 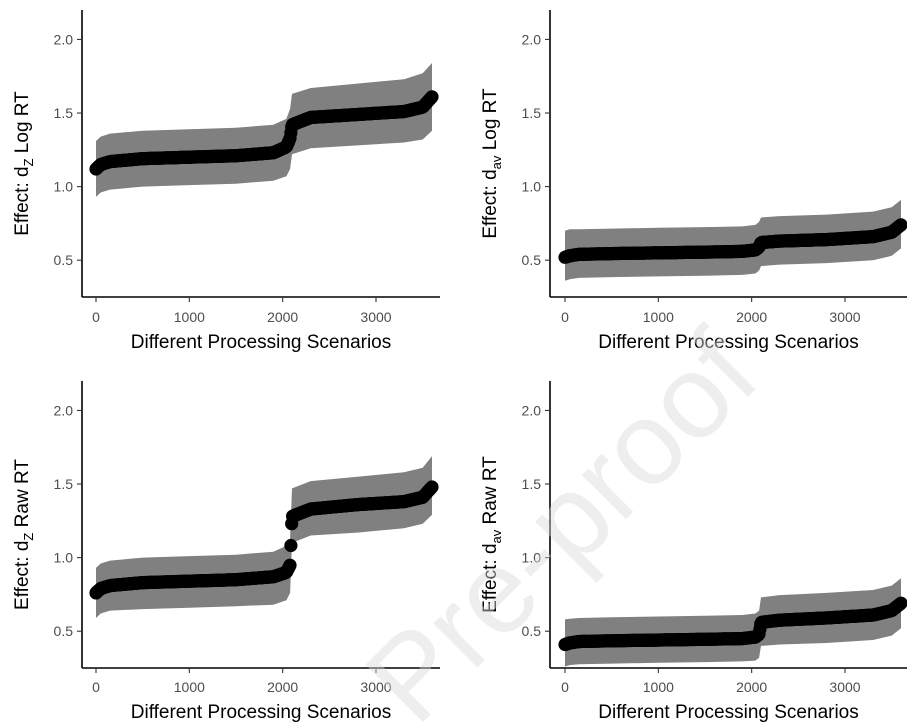 I want to click on y-axis-title: Effect: dav Raw RT, so click(x=492, y=534).